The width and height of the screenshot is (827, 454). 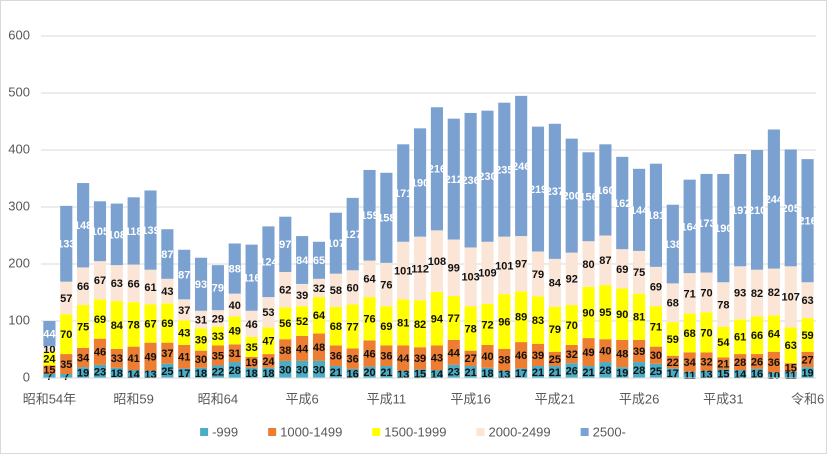 What do you see at coordinates (470, 398) in the screenshot?
I see `x-tick-label: 平成16` at bounding box center [470, 398].